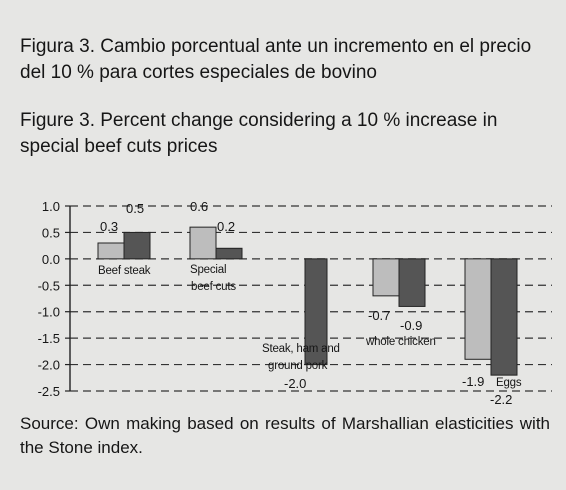 The width and height of the screenshot is (566, 490). Describe the element at coordinates (68, 298) in the screenshot. I see `y-axis` at that location.